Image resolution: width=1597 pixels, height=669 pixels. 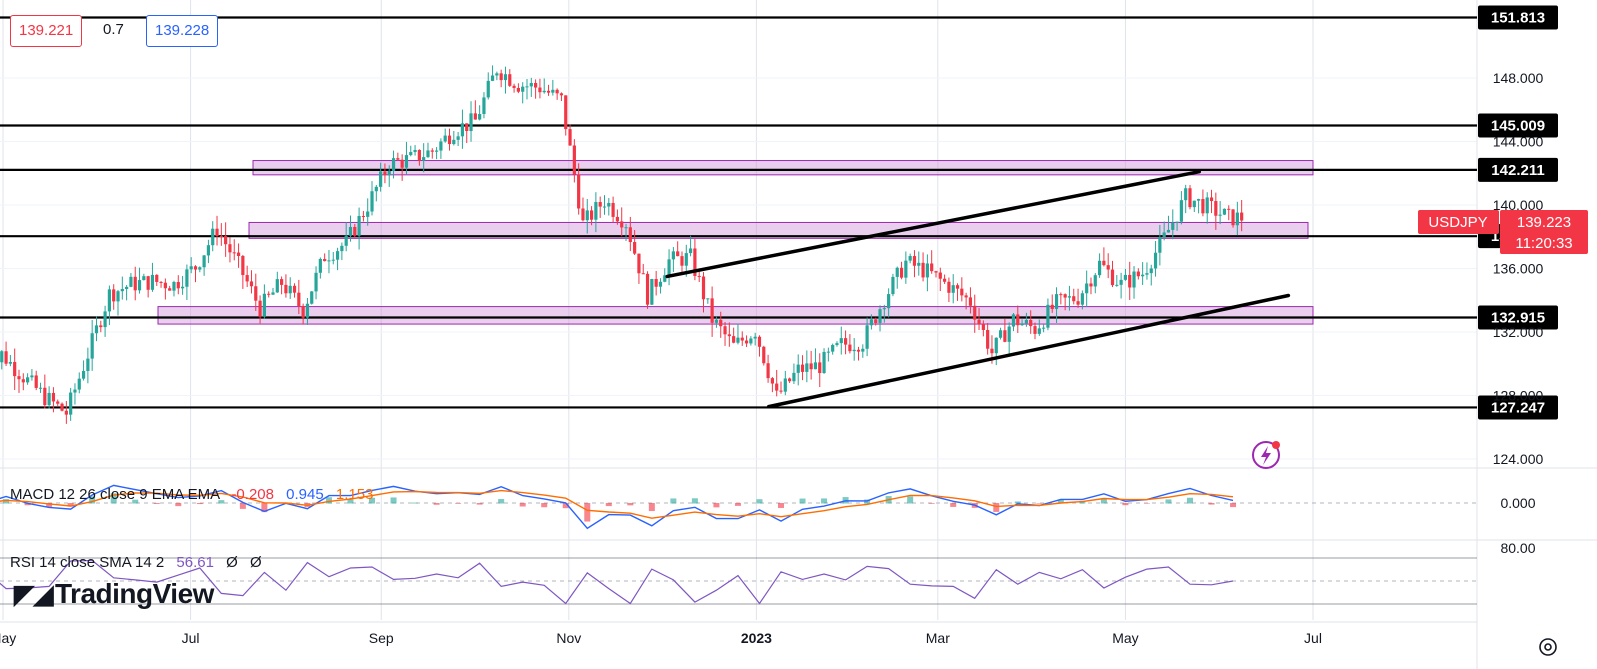 What do you see at coordinates (115, 494) in the screenshot?
I see `macd-label: MACD 12 26 close 9 EMA EMA` at bounding box center [115, 494].